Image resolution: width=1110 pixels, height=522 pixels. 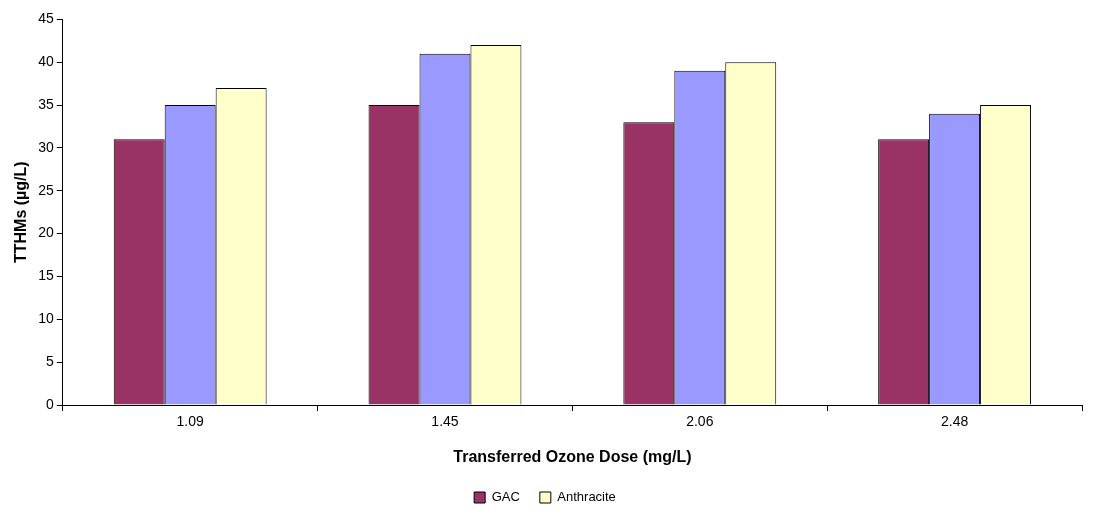 What do you see at coordinates (21, 212) in the screenshot?
I see `y-axis-title: TTHMs (µg/L)` at bounding box center [21, 212].